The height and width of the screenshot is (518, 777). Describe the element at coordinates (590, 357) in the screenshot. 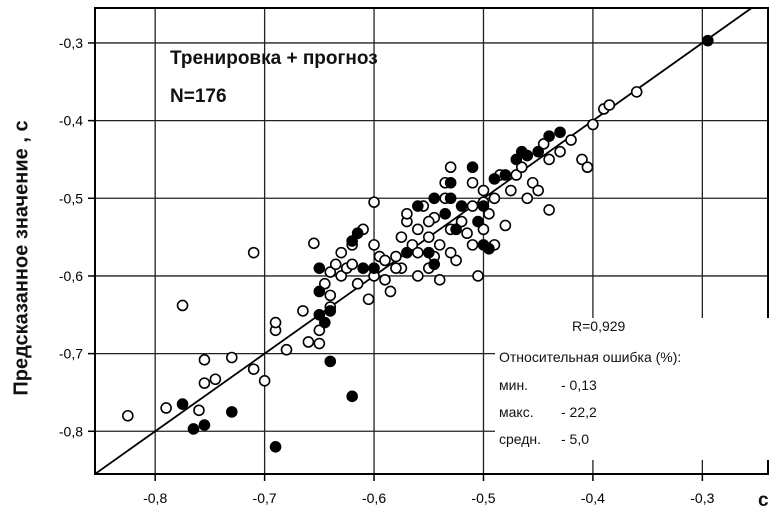

I see `error-header: Относительная ошибка (%):` at that location.